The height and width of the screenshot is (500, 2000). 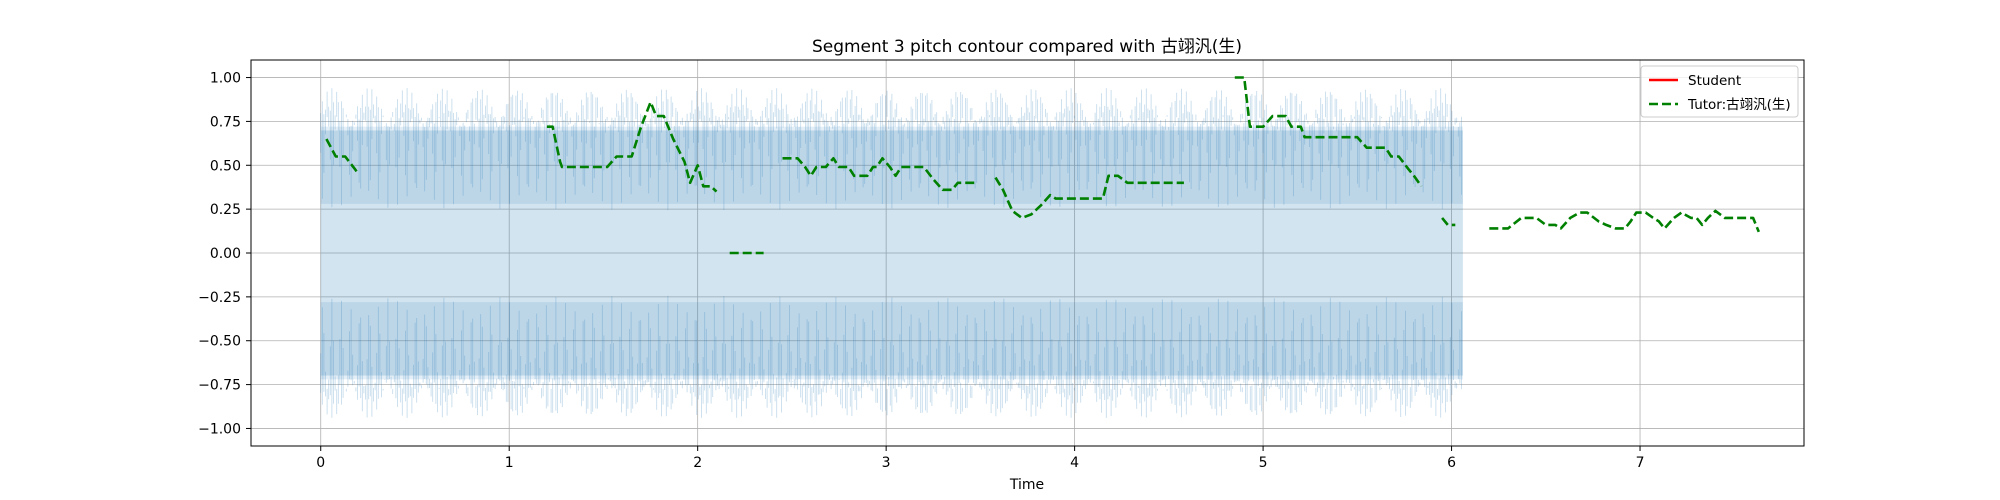 What do you see at coordinates (891, 341) in the screenshot?
I see `waveform-dense-band-lower` at bounding box center [891, 341].